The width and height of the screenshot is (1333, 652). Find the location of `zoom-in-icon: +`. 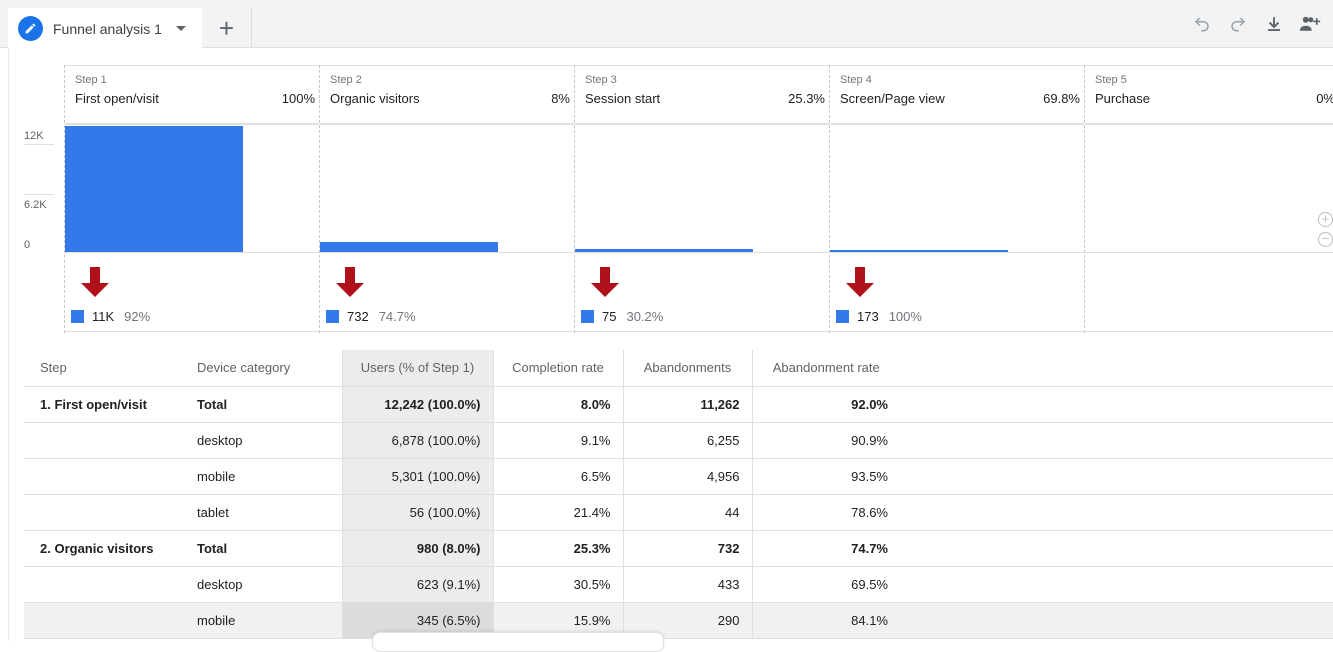

zoom-in-icon: + is located at coordinates (1325, 219).